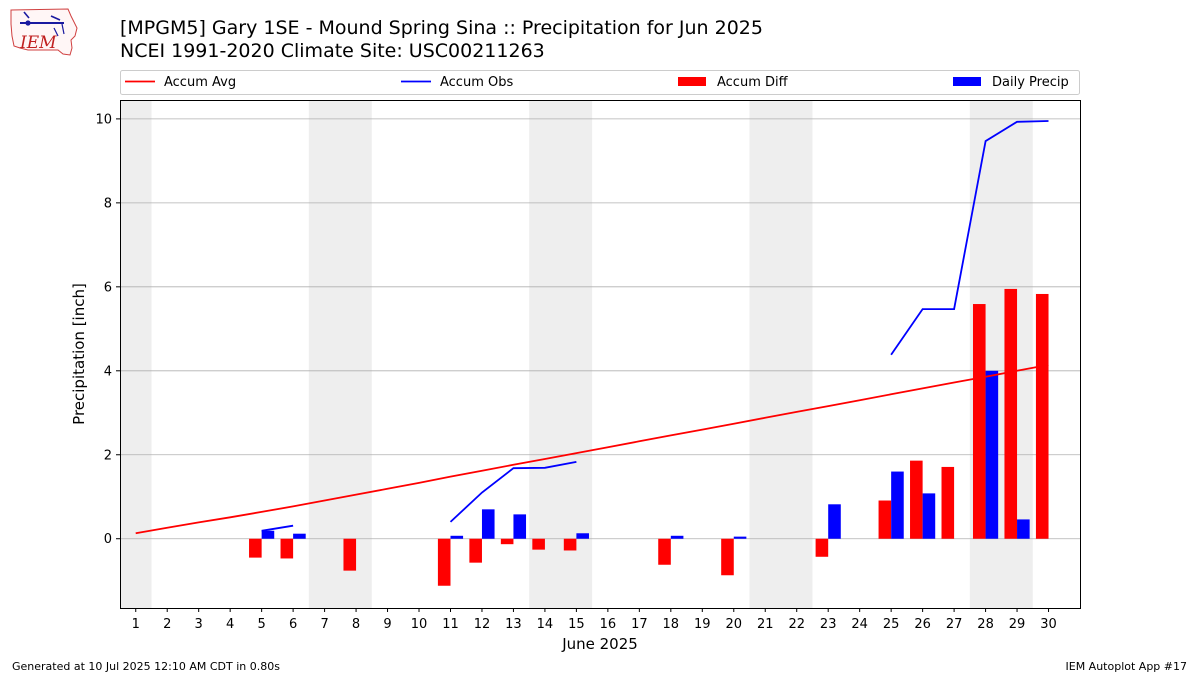 This screenshot has width=1200, height=675. I want to click on app-credit: IEM Autoplot App #17, so click(1126, 666).